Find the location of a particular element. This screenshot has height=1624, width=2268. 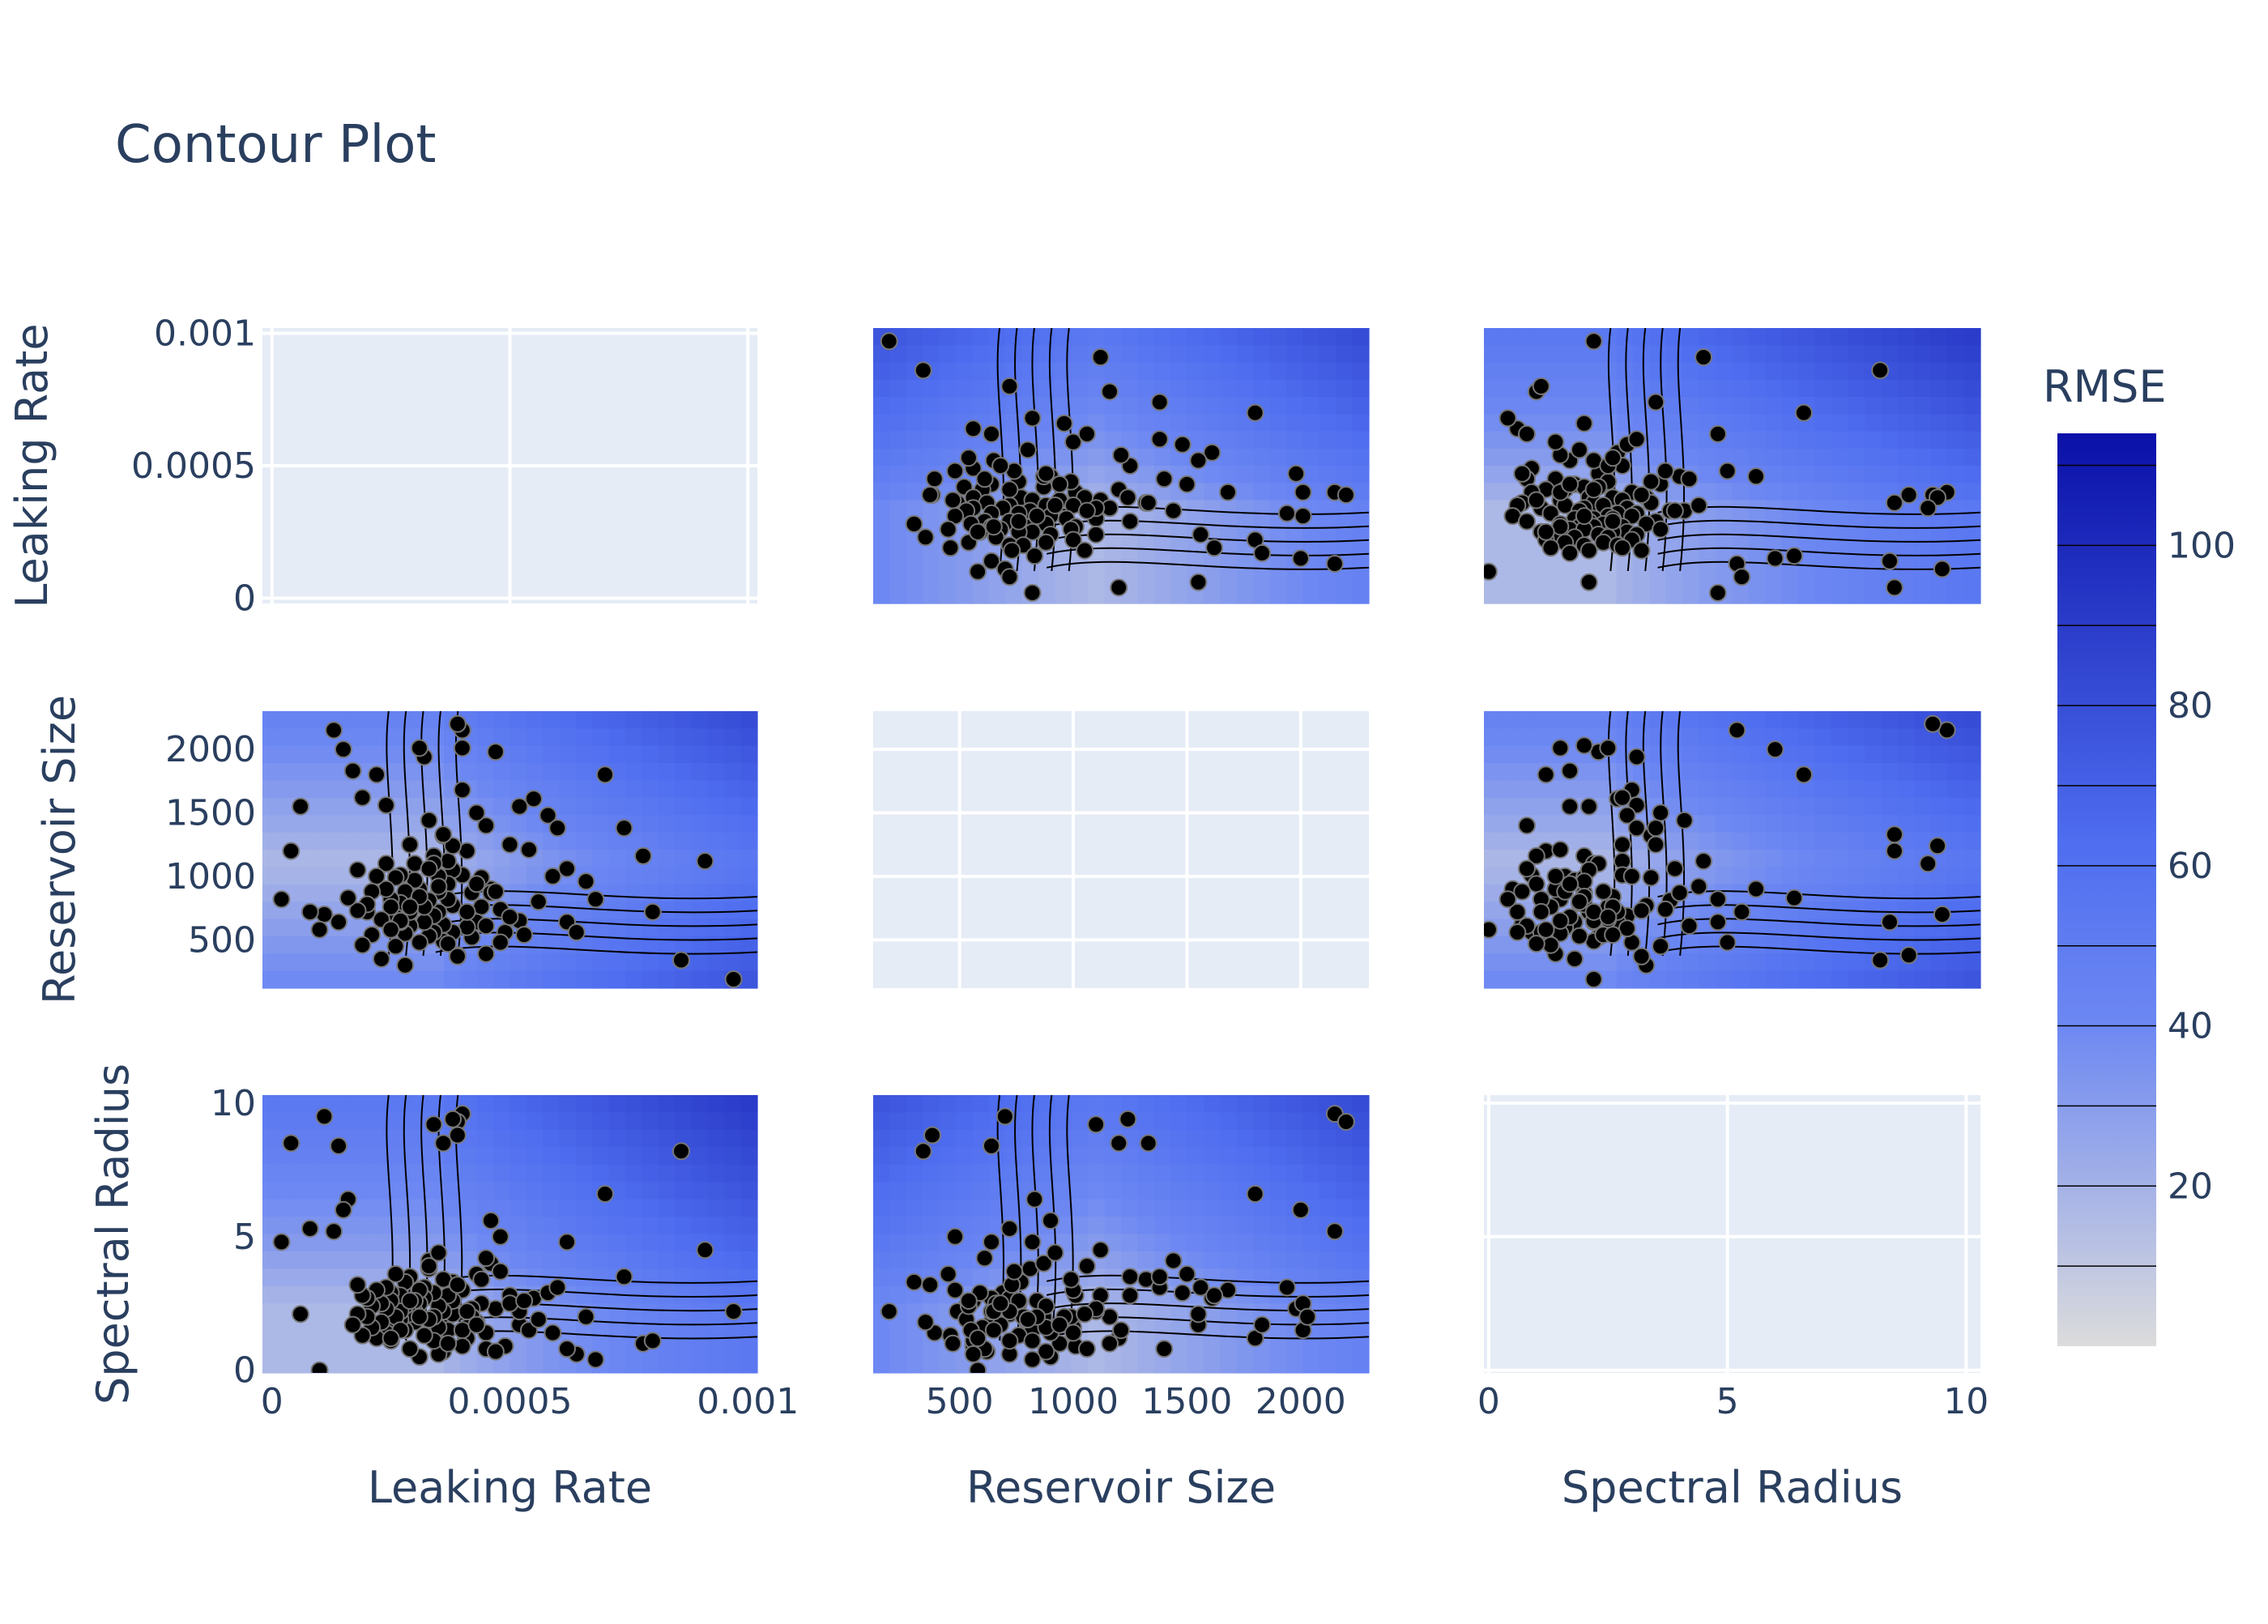

x-tick-label: 0 is located at coordinates (272, 1401).